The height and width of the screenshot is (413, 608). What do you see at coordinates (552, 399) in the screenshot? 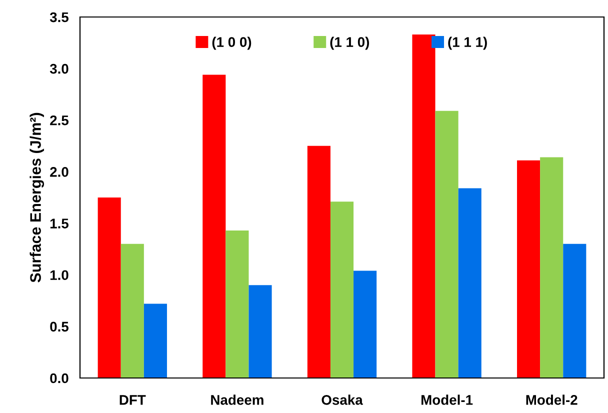
I see `x-tick-label: Model-2` at bounding box center [552, 399].